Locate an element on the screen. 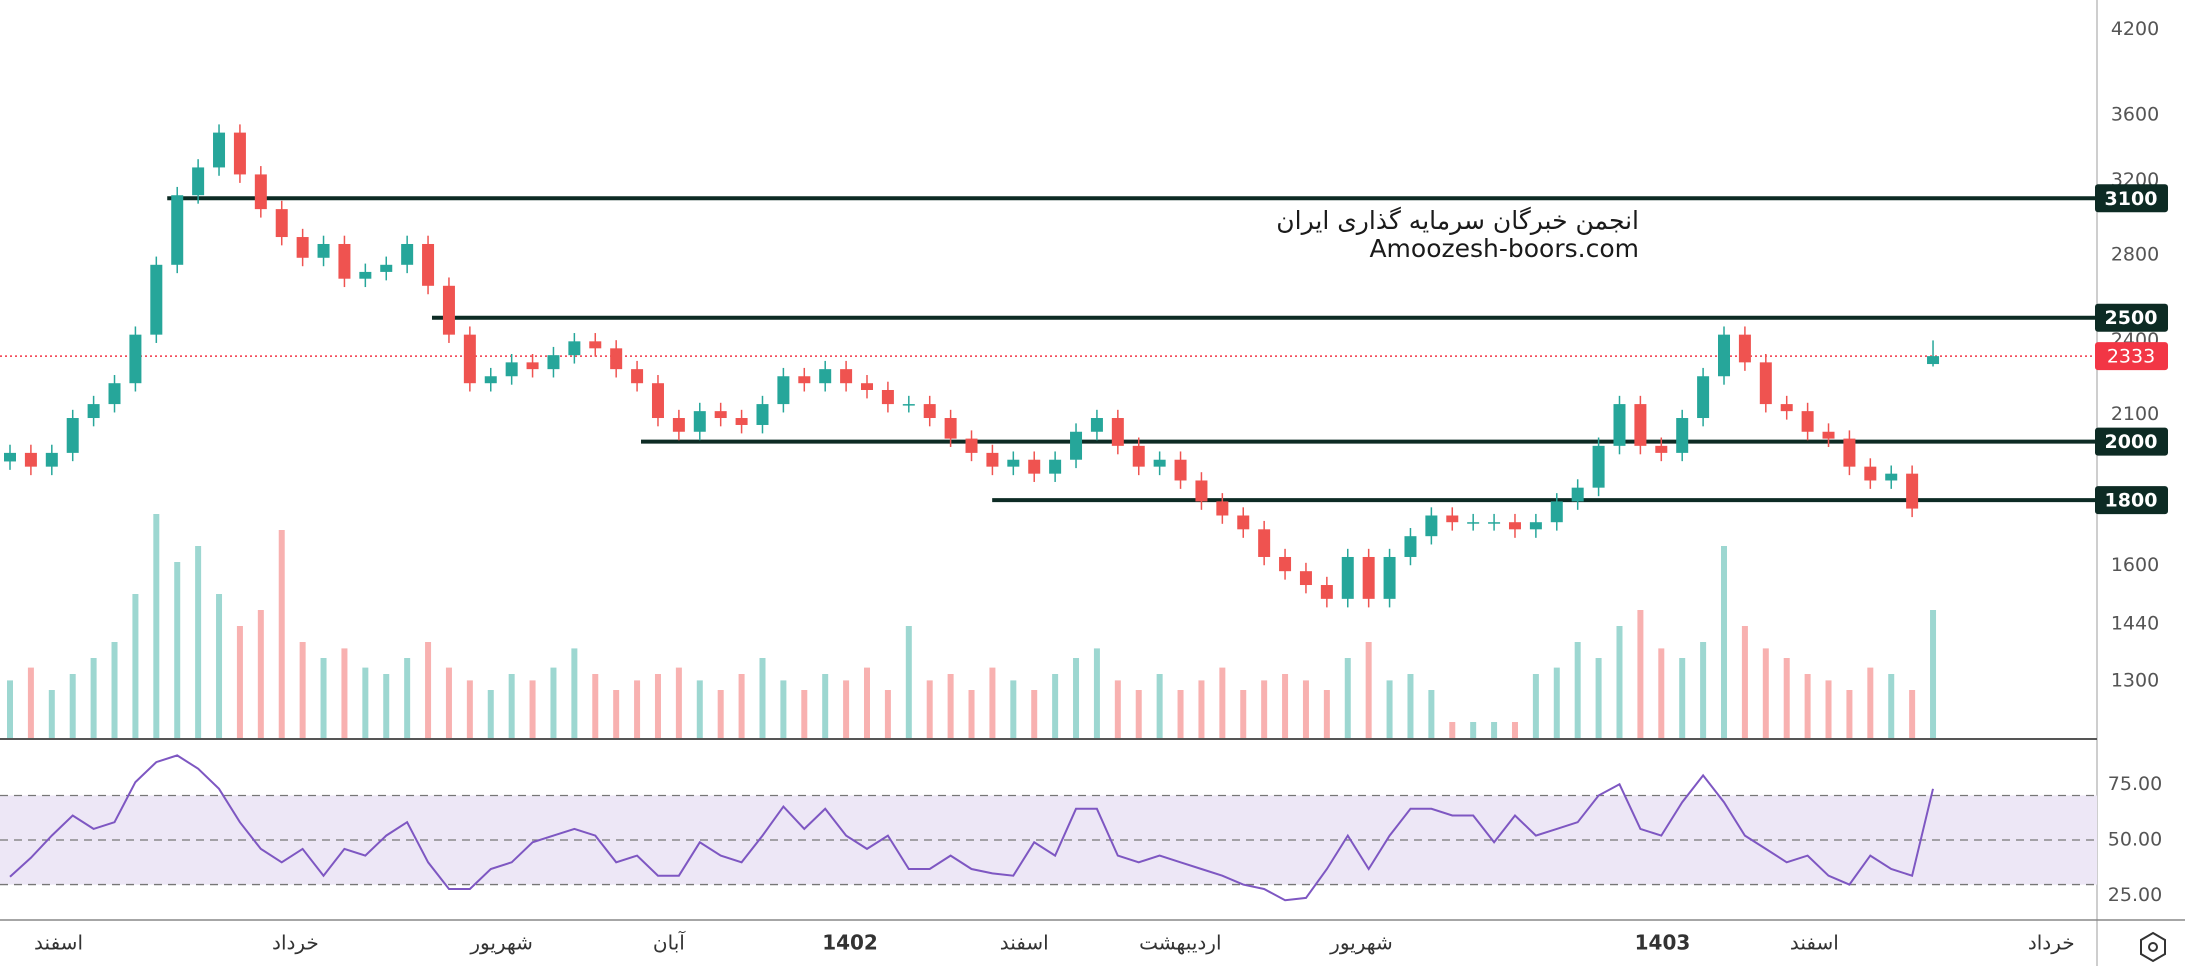 This screenshot has width=2185, height=966. level-label: 2500 is located at coordinates (2131, 318).